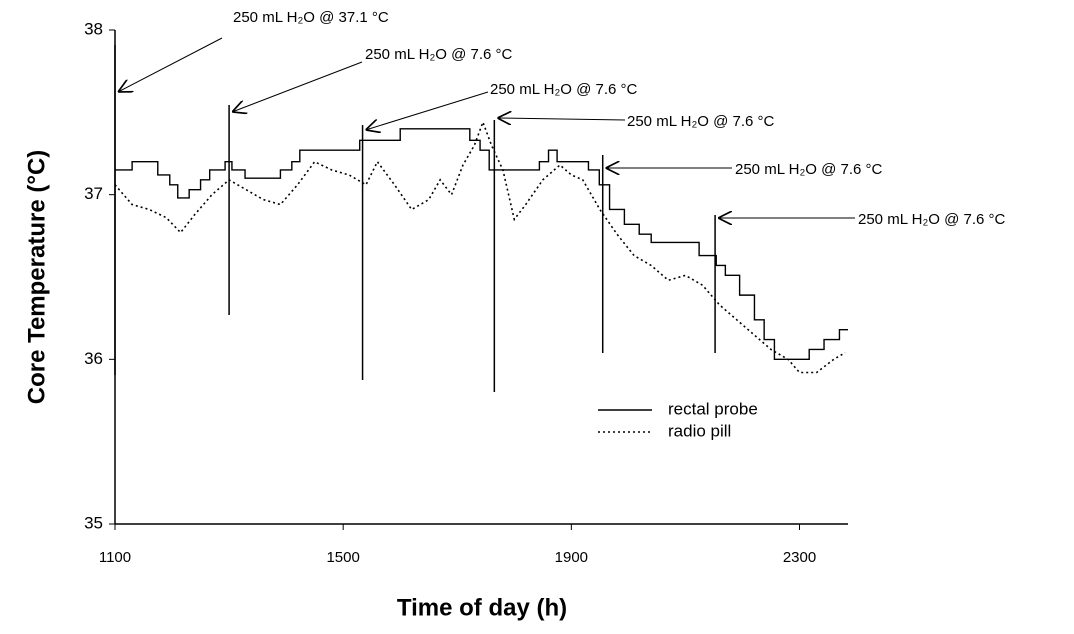  I want to click on x-tick-label: 1900, so click(571, 557).